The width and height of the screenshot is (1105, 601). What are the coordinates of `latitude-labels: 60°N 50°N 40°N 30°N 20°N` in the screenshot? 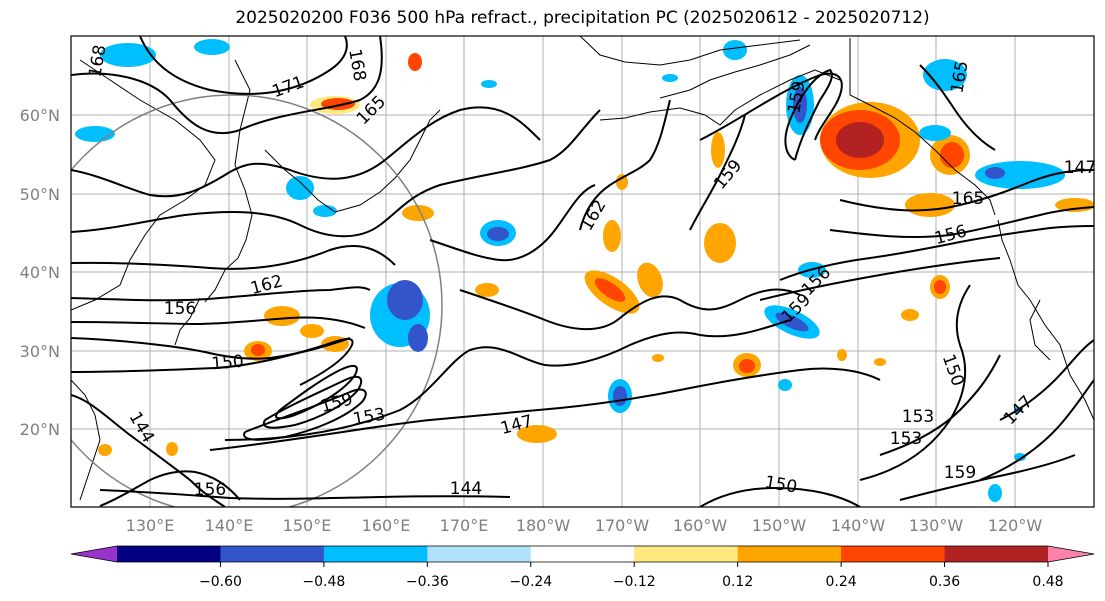 It's located at (40, 272).